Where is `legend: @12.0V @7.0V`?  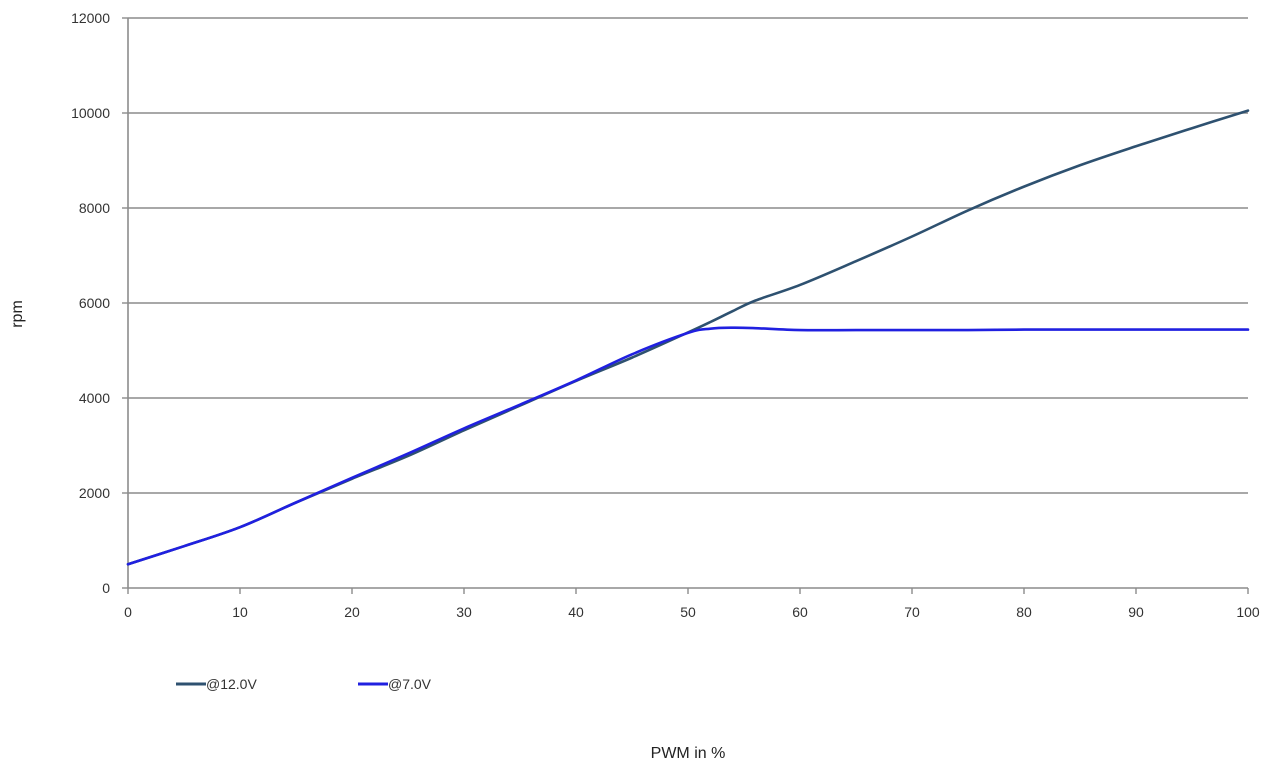 legend: @12.0V @7.0V is located at coordinates (304, 684).